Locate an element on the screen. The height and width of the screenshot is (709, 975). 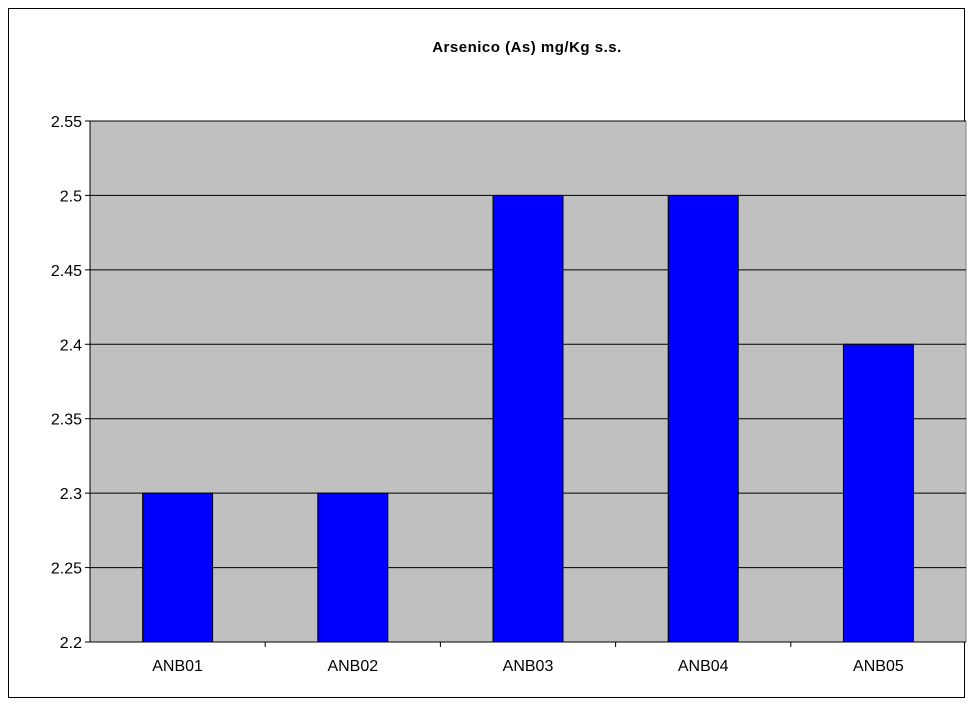
x-tick-label: ANB04 is located at coordinates (703, 666).